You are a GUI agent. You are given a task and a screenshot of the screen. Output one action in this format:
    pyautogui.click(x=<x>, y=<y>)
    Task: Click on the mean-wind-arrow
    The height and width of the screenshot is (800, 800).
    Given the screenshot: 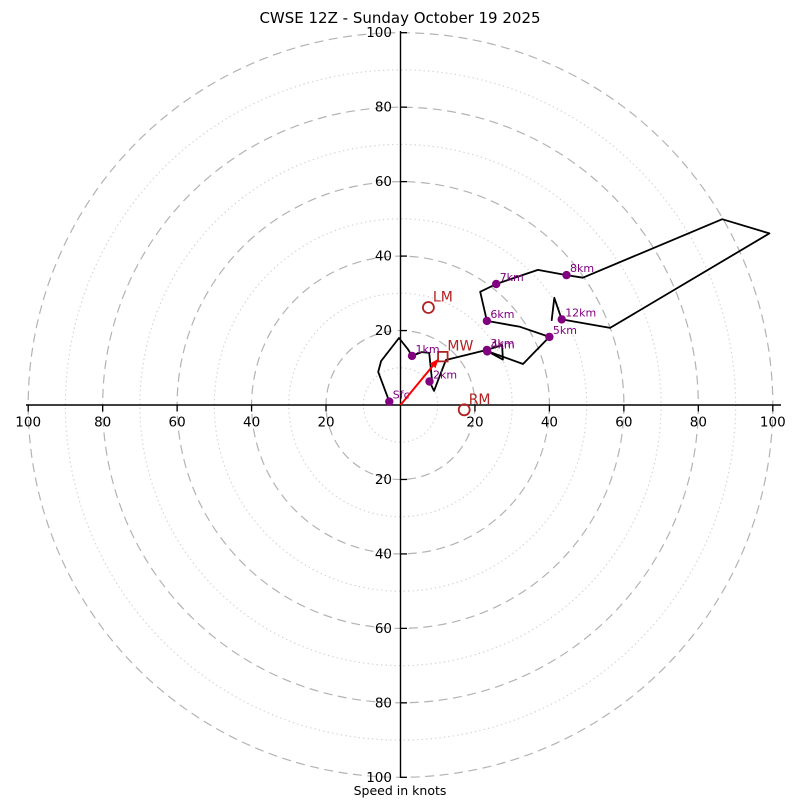 What is the action you would take?
    pyautogui.click(x=419, y=382)
    